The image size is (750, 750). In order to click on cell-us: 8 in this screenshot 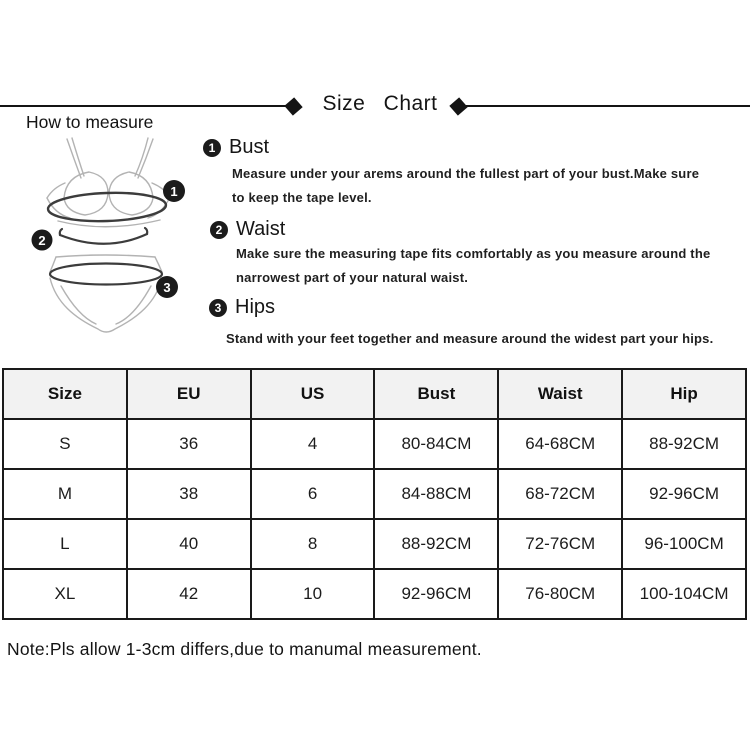, I will do `click(312, 544)`.